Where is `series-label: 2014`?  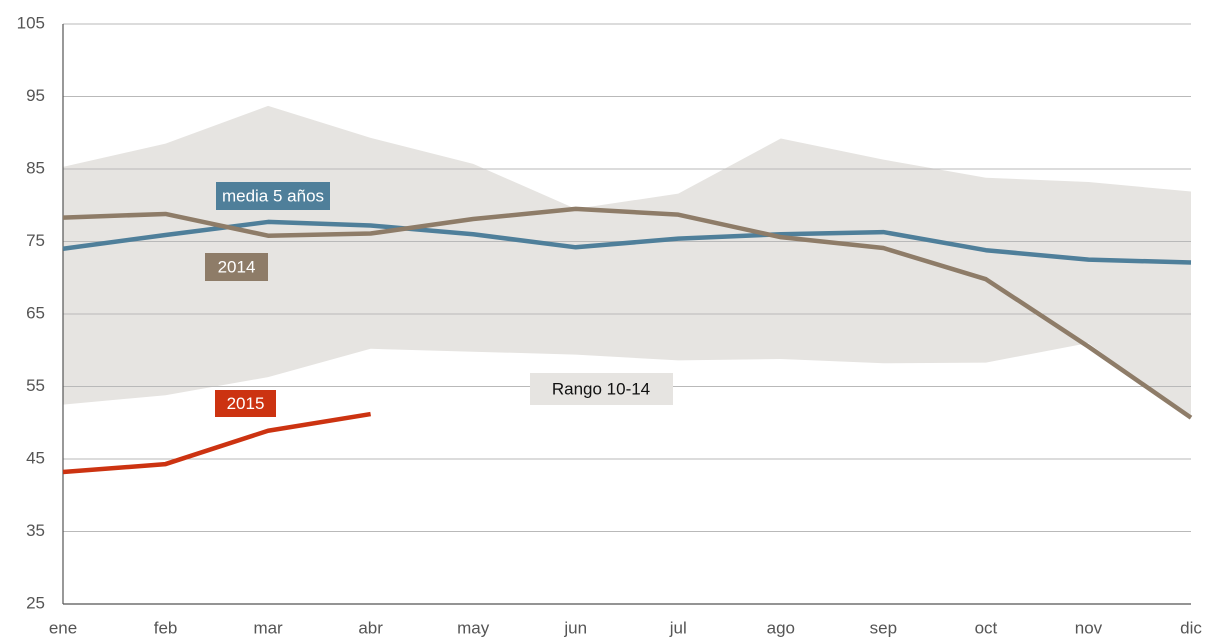 series-label: 2014 is located at coordinates (237, 266).